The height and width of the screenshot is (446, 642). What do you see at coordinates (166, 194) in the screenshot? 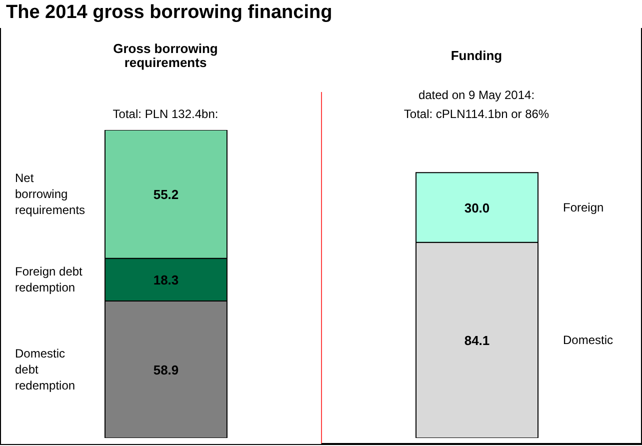
I see `data-label: 55.2` at bounding box center [166, 194].